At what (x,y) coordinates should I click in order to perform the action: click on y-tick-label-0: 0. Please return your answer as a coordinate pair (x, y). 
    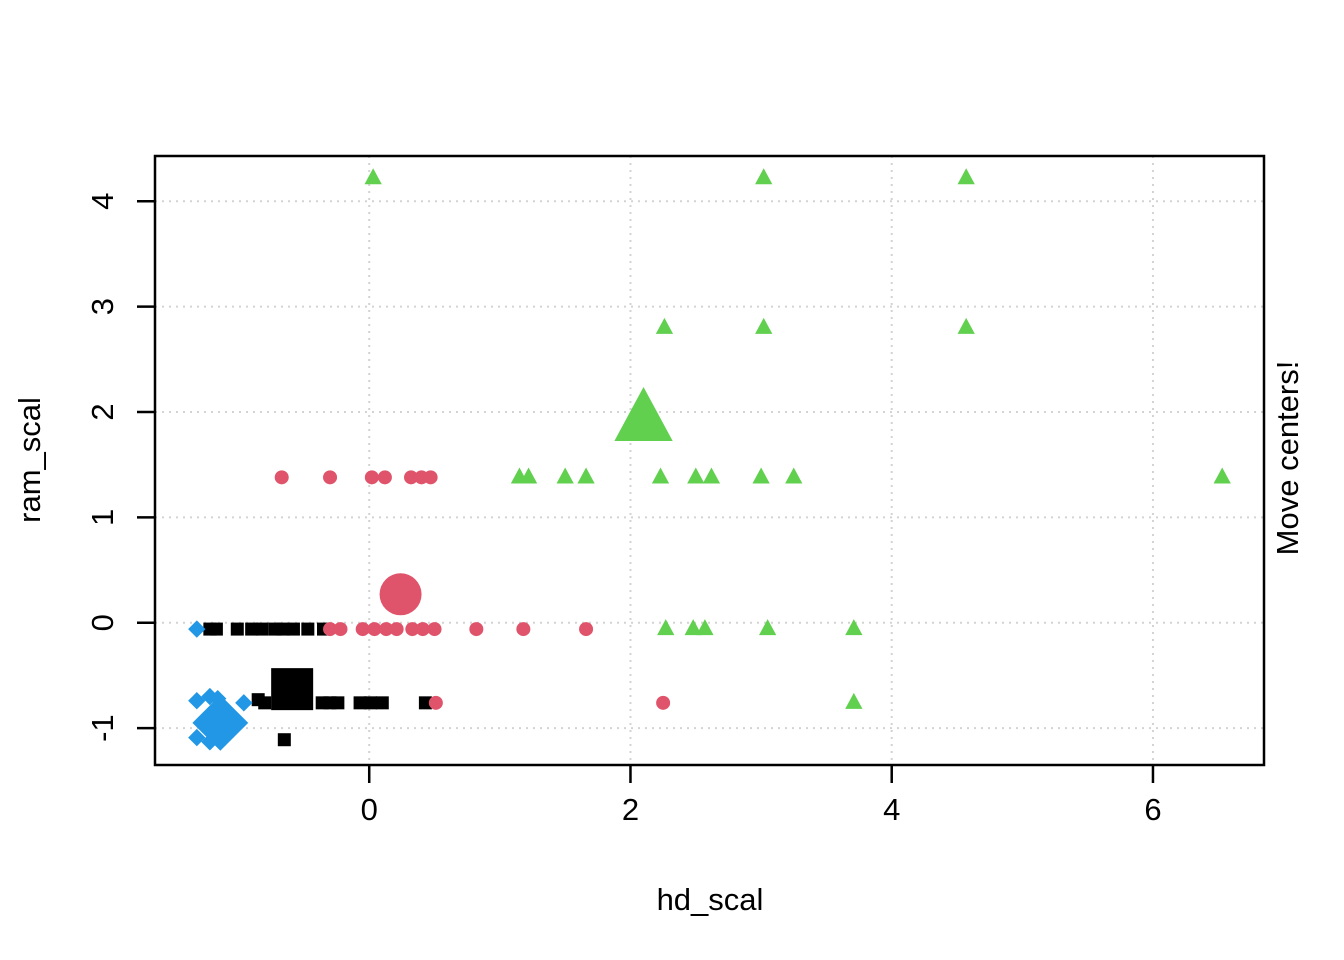
    Looking at the image, I should click on (102, 622).